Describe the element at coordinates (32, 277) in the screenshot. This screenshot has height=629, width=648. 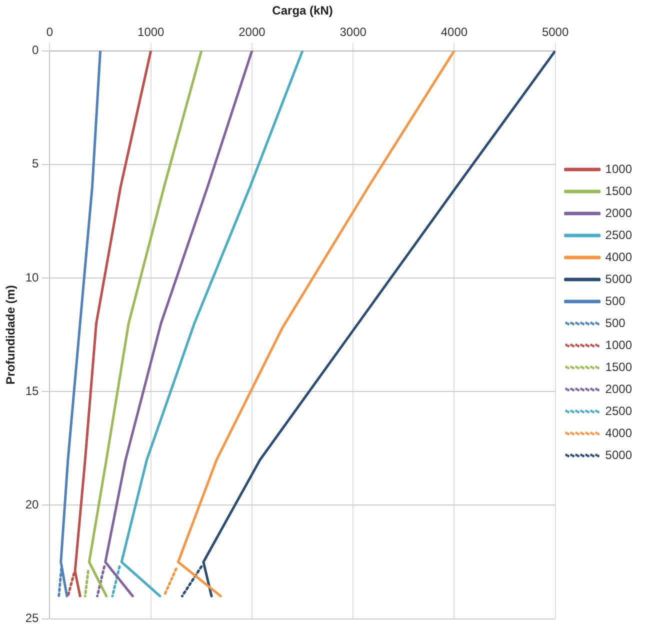
I see `y-tick-label: 10` at that location.